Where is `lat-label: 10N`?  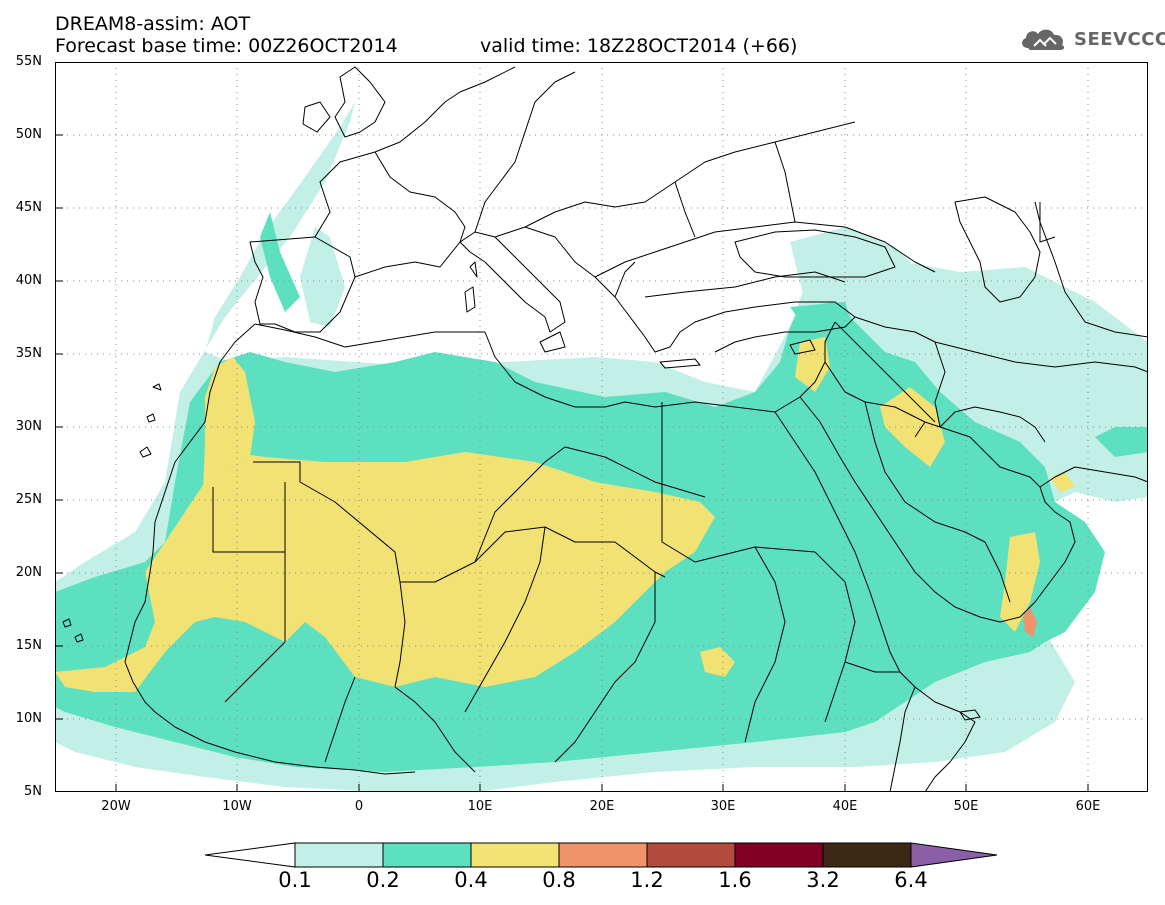 lat-label: 10N is located at coordinates (28, 718).